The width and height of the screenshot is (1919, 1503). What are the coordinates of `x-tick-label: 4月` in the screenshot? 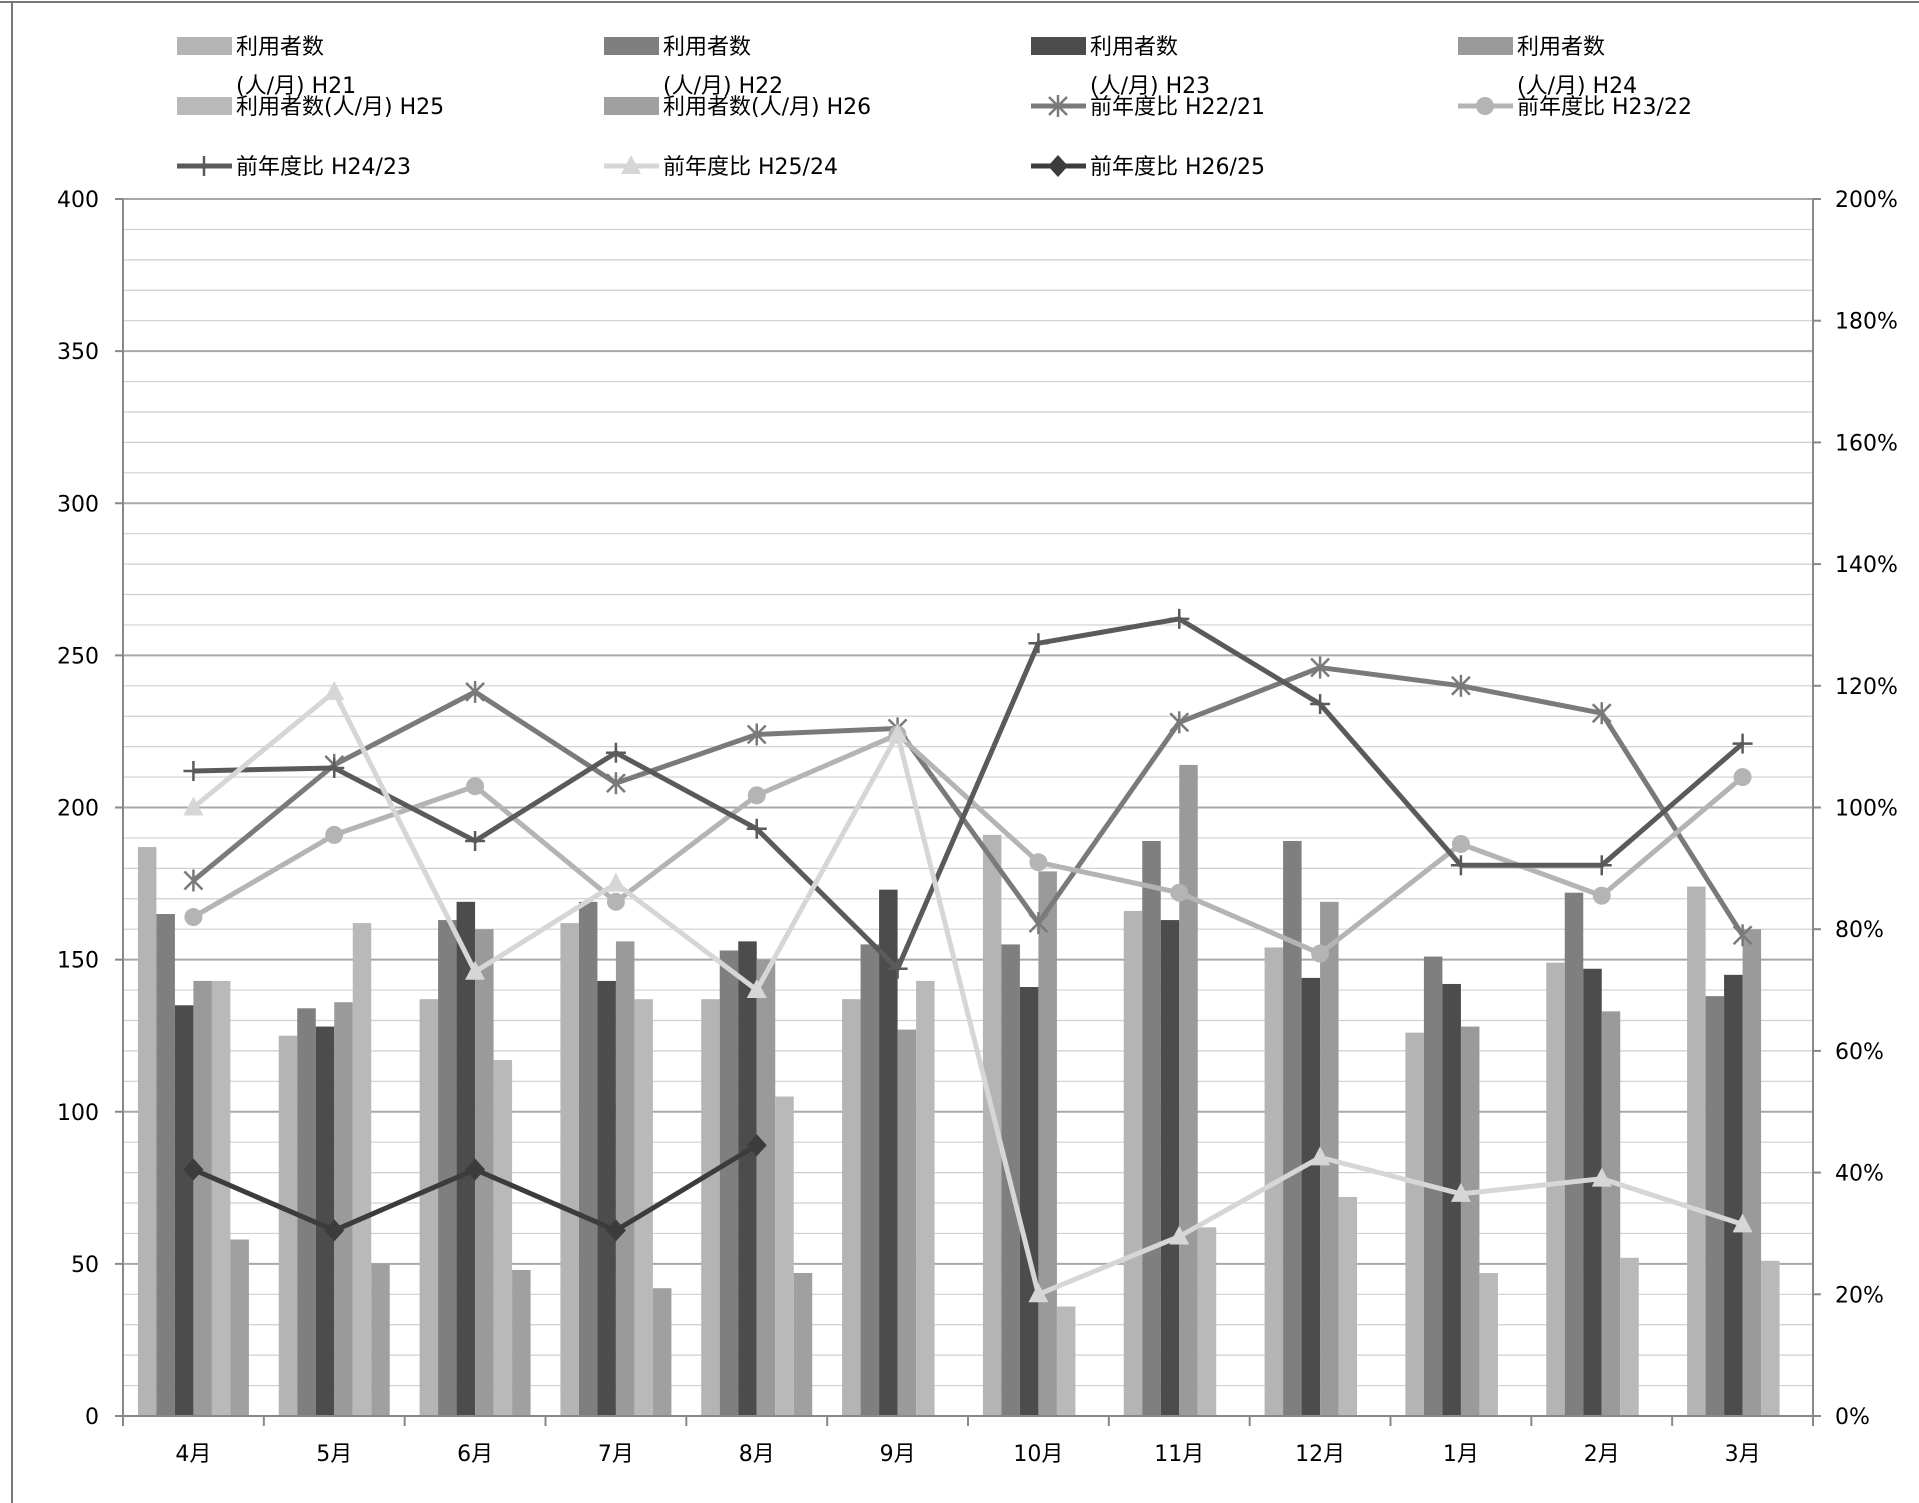 It's located at (193, 1454).